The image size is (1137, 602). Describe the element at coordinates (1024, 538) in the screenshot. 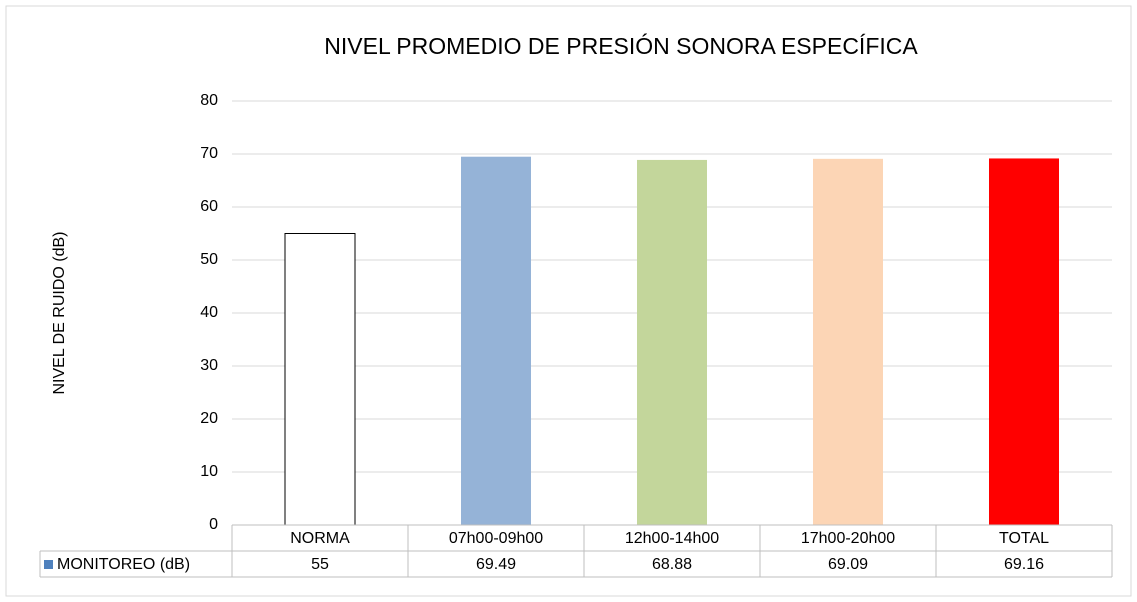

I see `x-tick-label: TOTAL` at that location.